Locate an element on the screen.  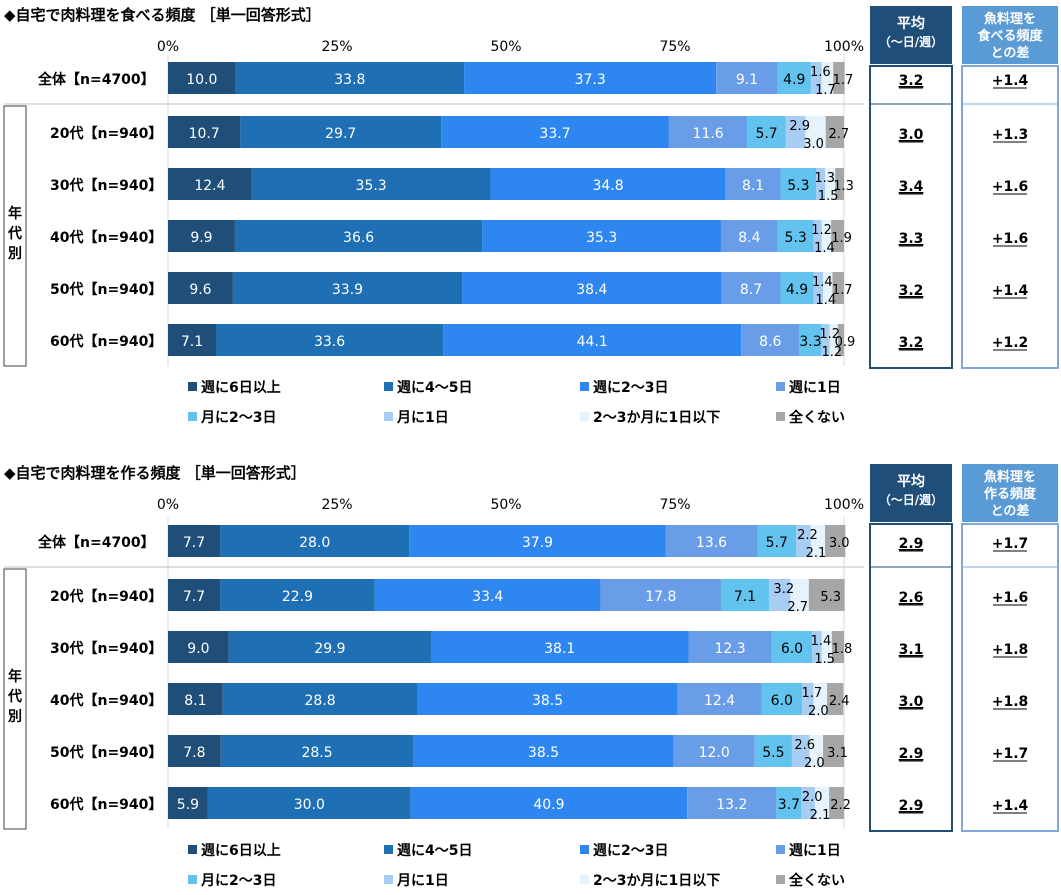
mean-header-text: （～日/週） is located at coordinates (911, 41).